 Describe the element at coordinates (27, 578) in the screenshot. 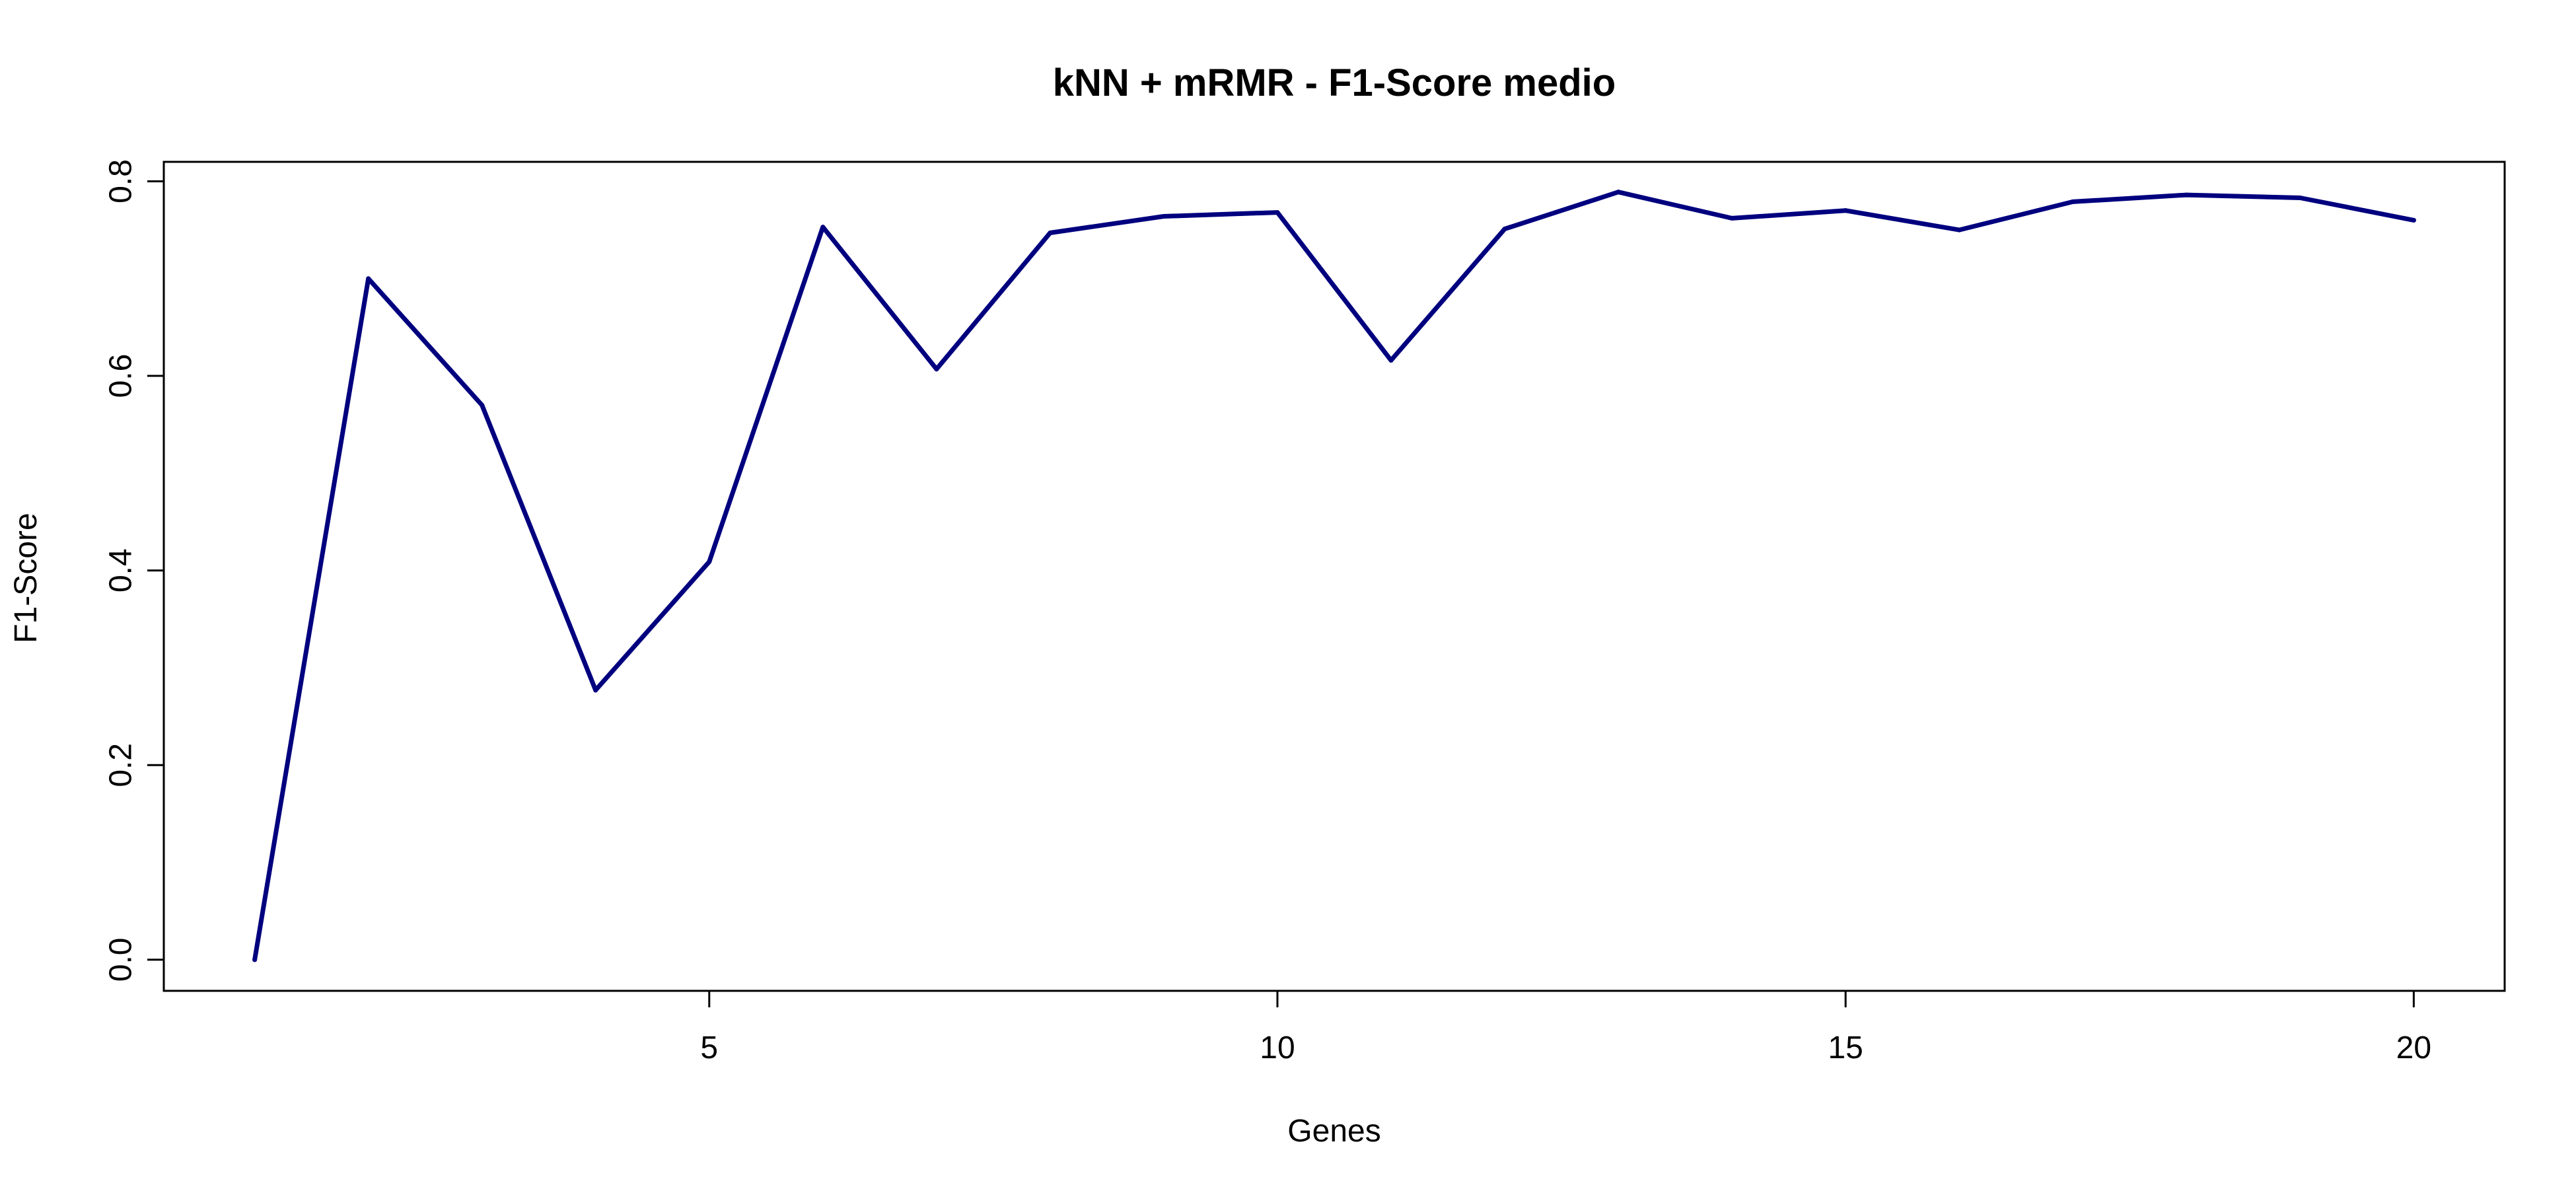

I see `y-axis-label: F1-Score` at that location.